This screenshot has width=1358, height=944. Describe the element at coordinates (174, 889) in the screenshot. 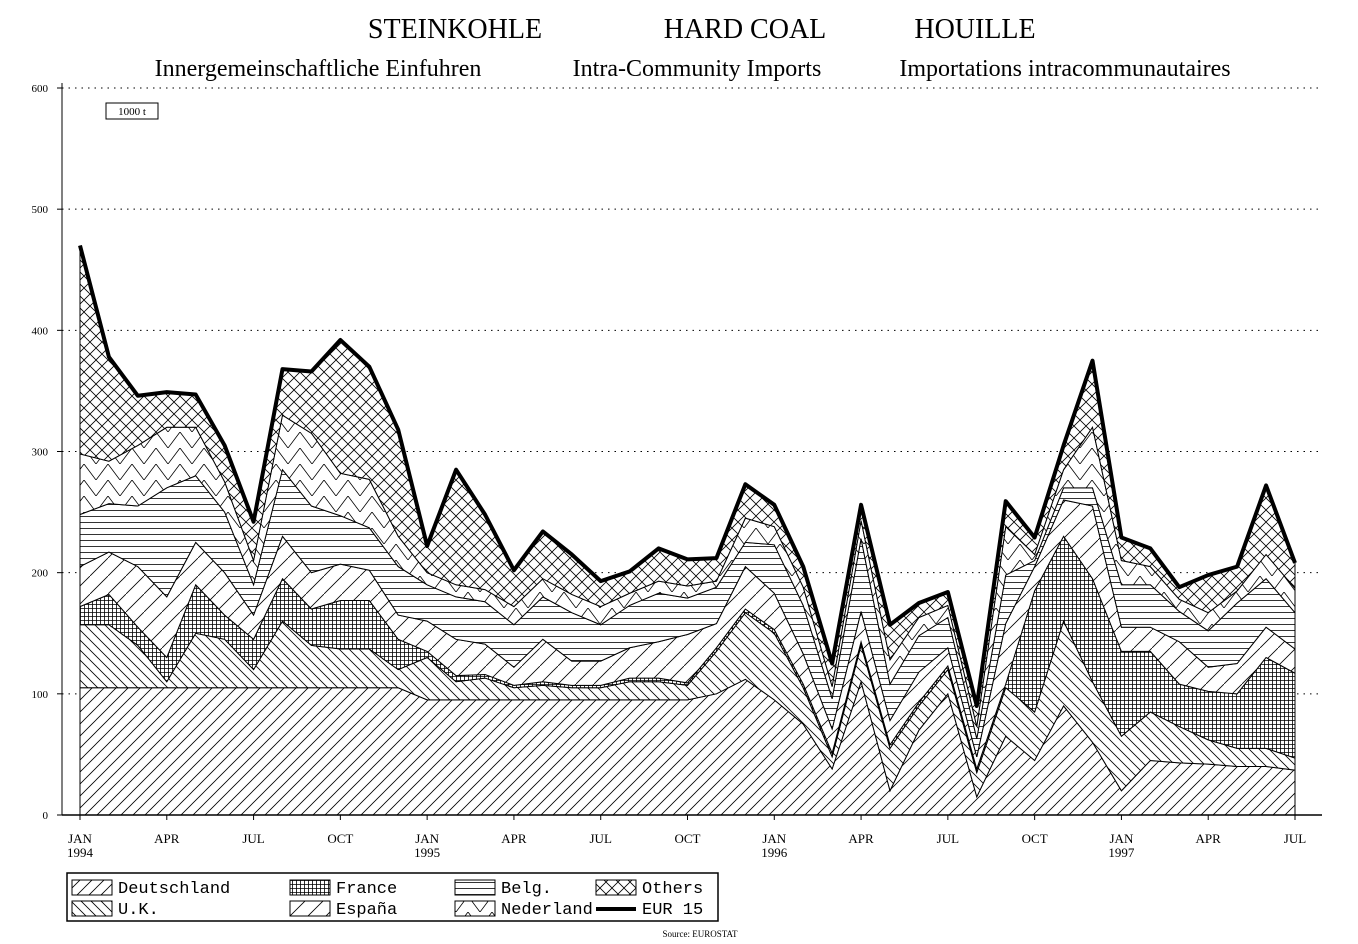

I see `legend-label: Deutschland` at that location.